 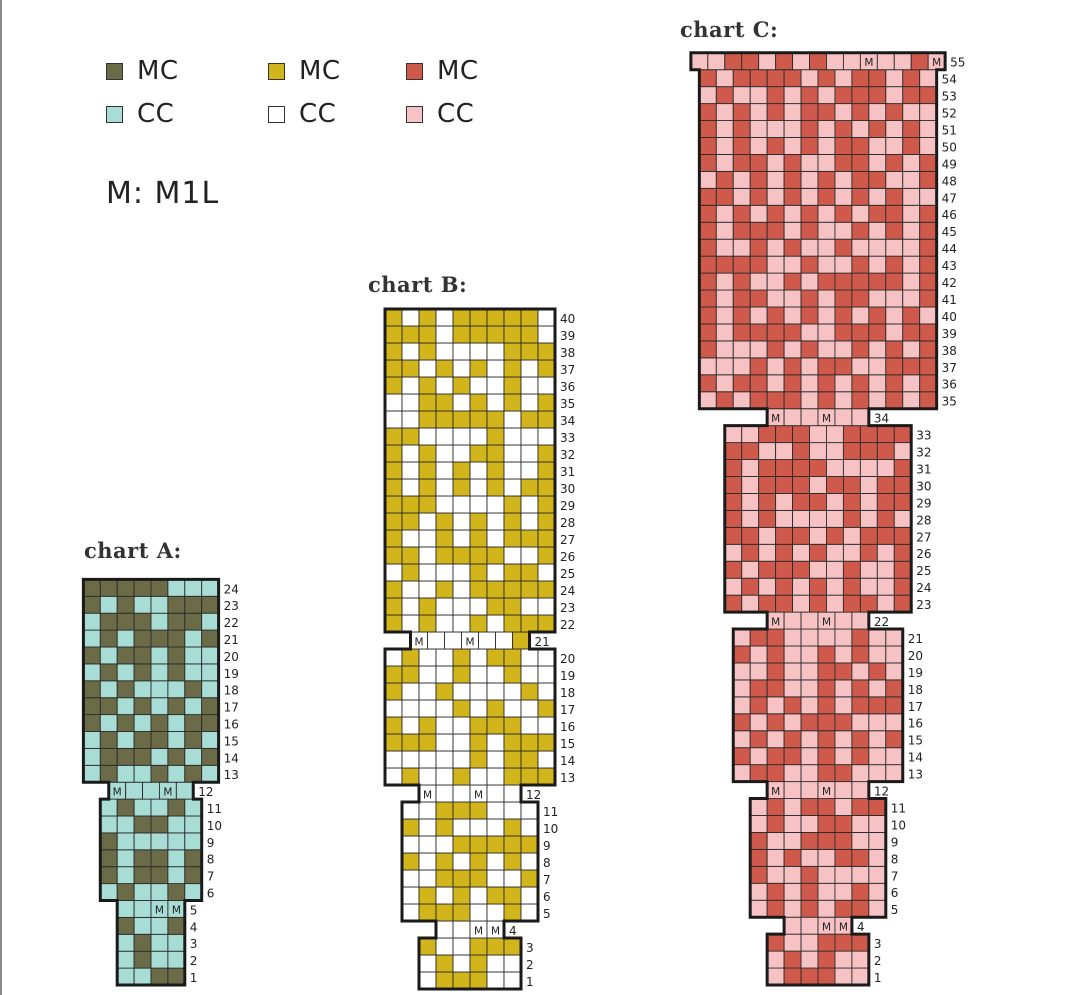 I want to click on row-number-label: 35, so click(x=567, y=404).